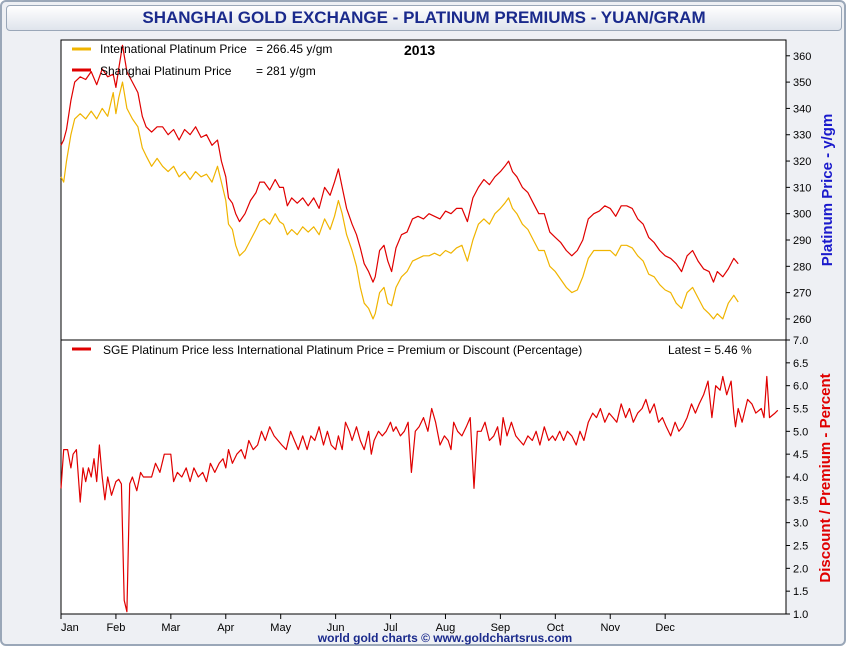 The width and height of the screenshot is (850, 650). What do you see at coordinates (802, 294) in the screenshot?
I see `y-tick-label: 270` at bounding box center [802, 294].